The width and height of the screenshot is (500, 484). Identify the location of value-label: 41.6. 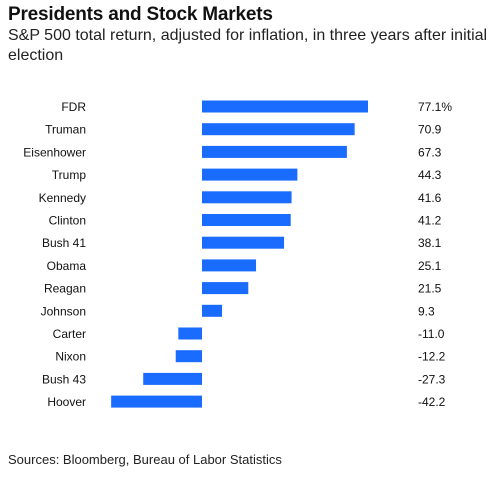
(430, 198).